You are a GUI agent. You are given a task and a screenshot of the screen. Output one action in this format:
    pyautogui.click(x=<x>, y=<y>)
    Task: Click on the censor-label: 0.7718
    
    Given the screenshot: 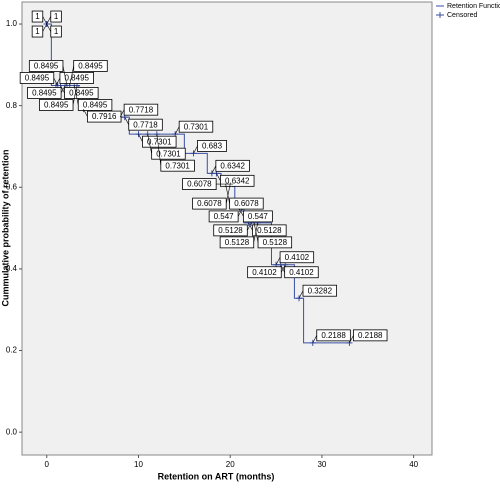 What is the action you would take?
    pyautogui.click(x=141, y=109)
    